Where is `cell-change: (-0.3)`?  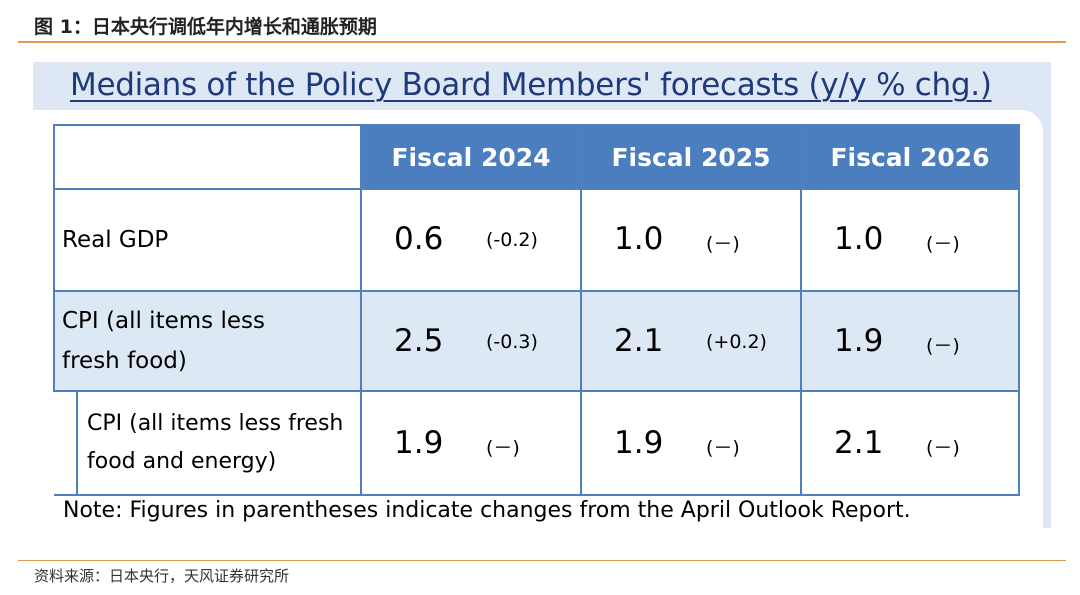 cell-change: (-0.3) is located at coordinates (512, 342).